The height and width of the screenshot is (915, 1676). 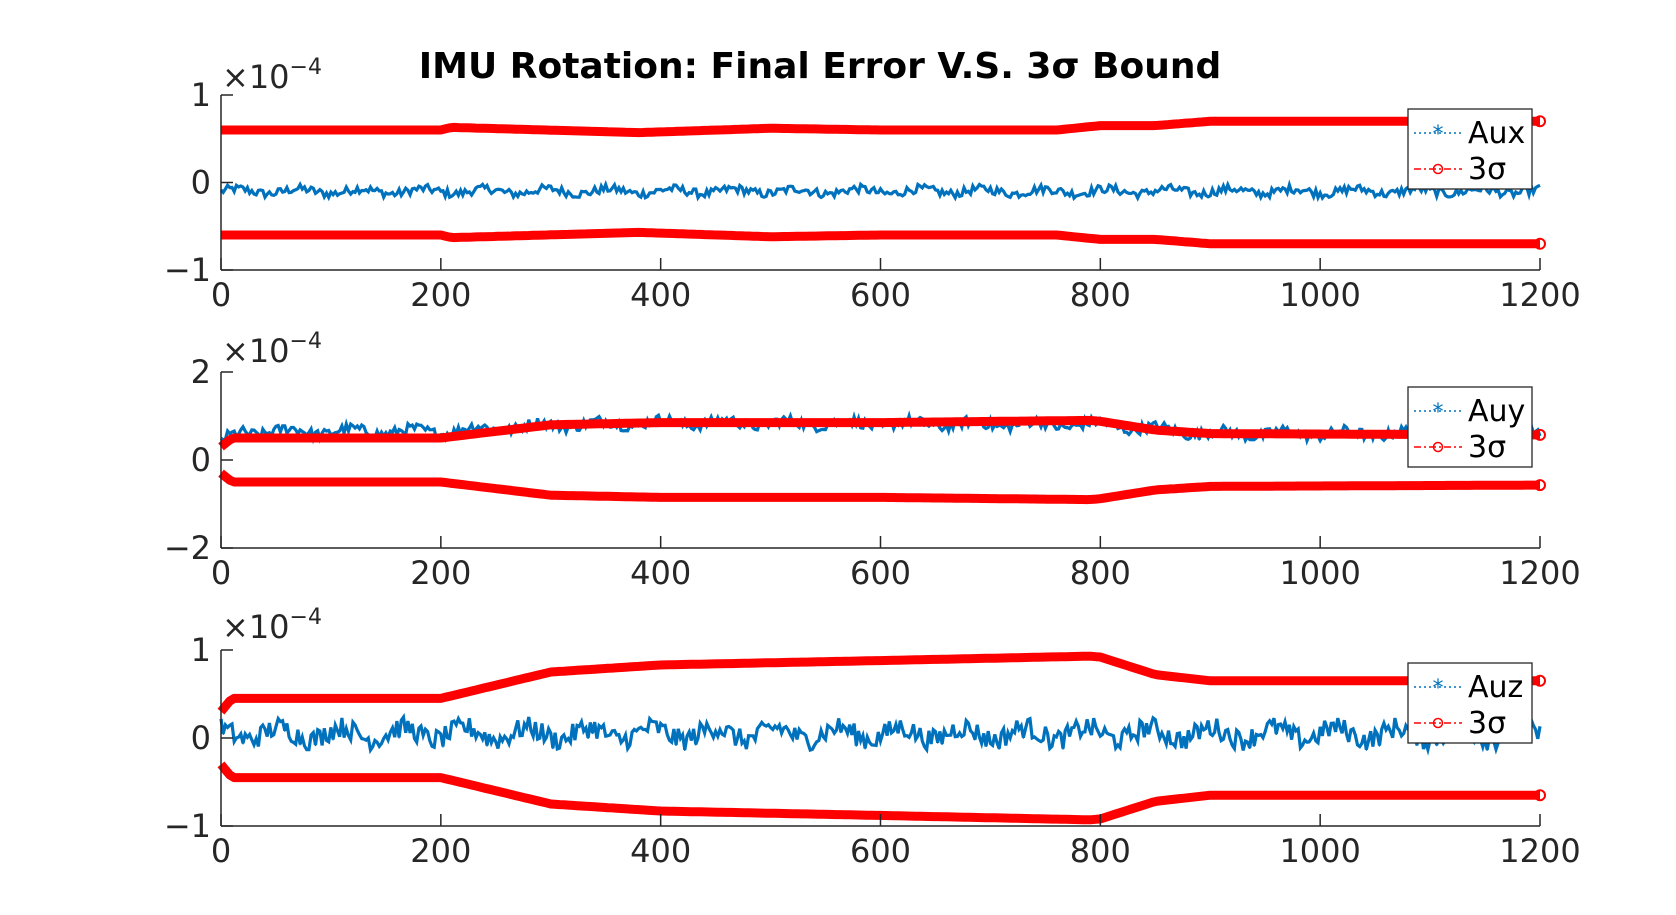 I want to click on chart-title: IMU Rotation: Final Error V.S. 3σ Bound, so click(x=820, y=66).